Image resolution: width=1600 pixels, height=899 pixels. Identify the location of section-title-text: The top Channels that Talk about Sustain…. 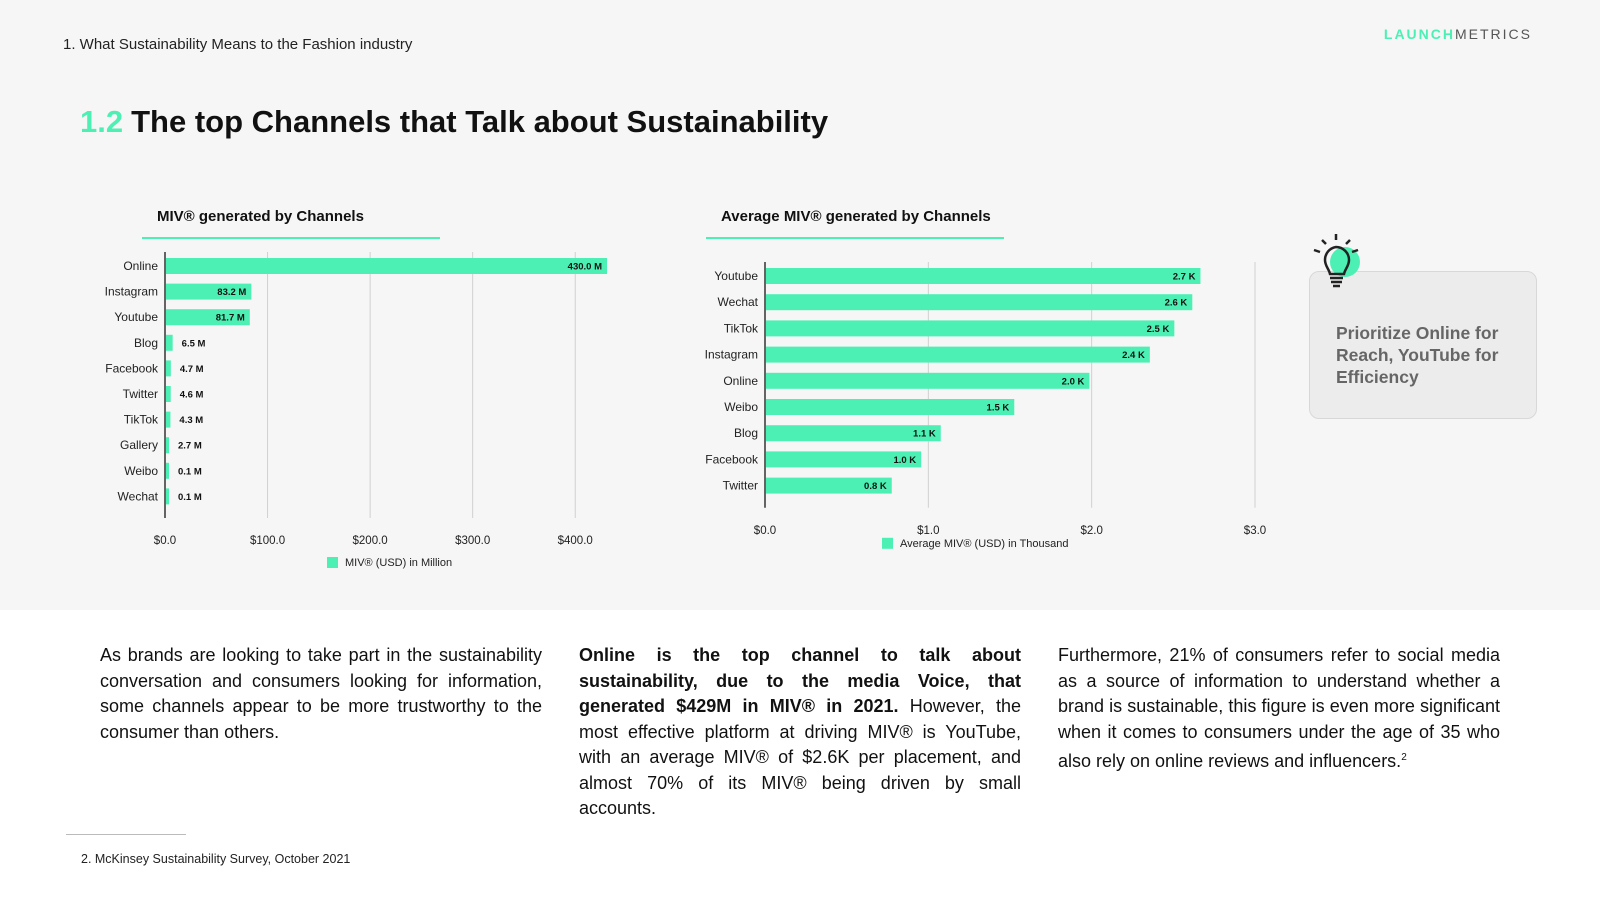
(480, 121).